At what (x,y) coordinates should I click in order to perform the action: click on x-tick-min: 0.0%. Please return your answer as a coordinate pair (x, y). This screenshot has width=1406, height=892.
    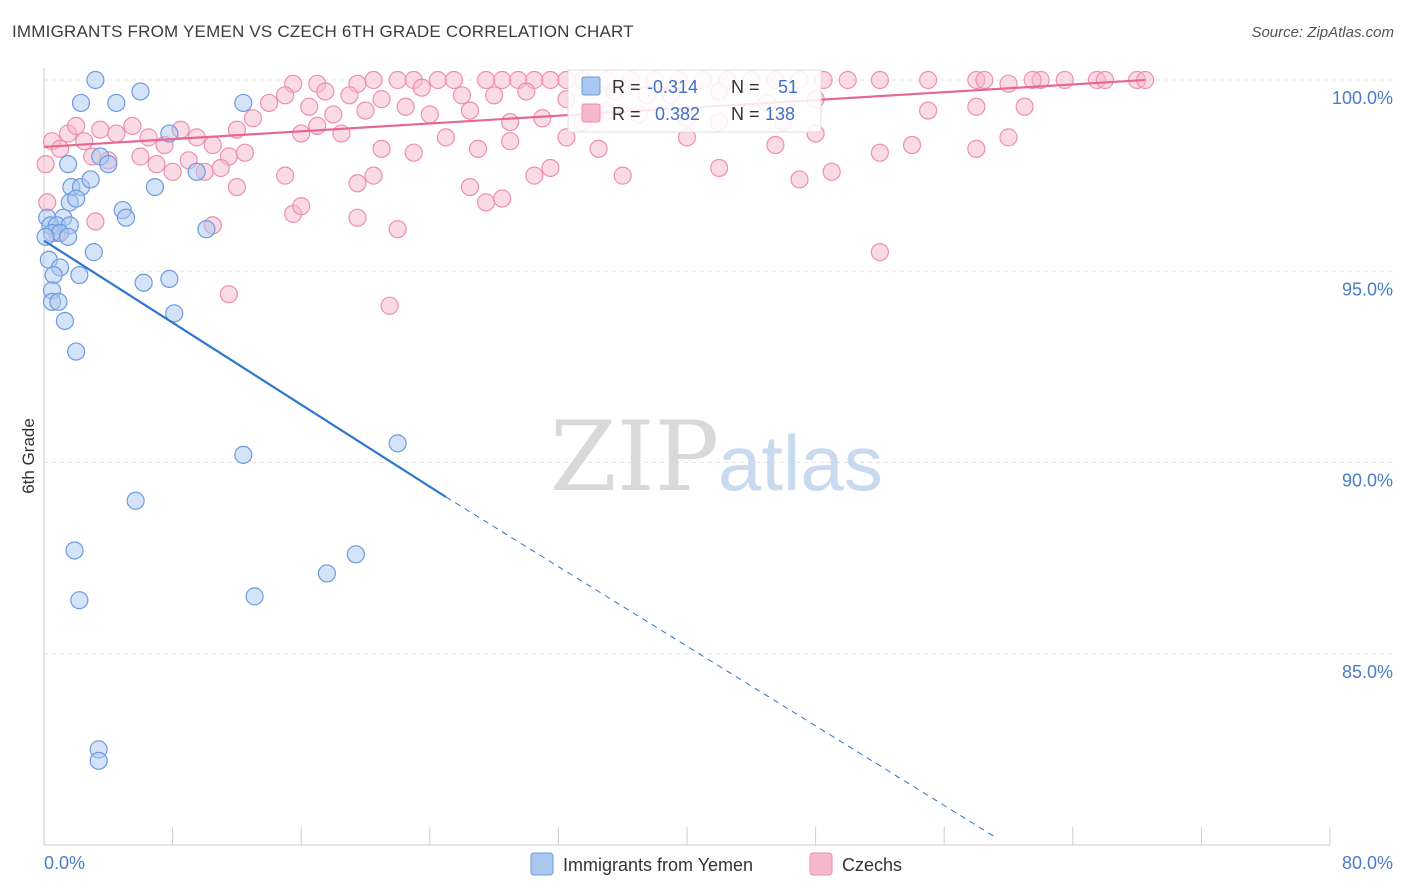
    Looking at the image, I should click on (64, 863).